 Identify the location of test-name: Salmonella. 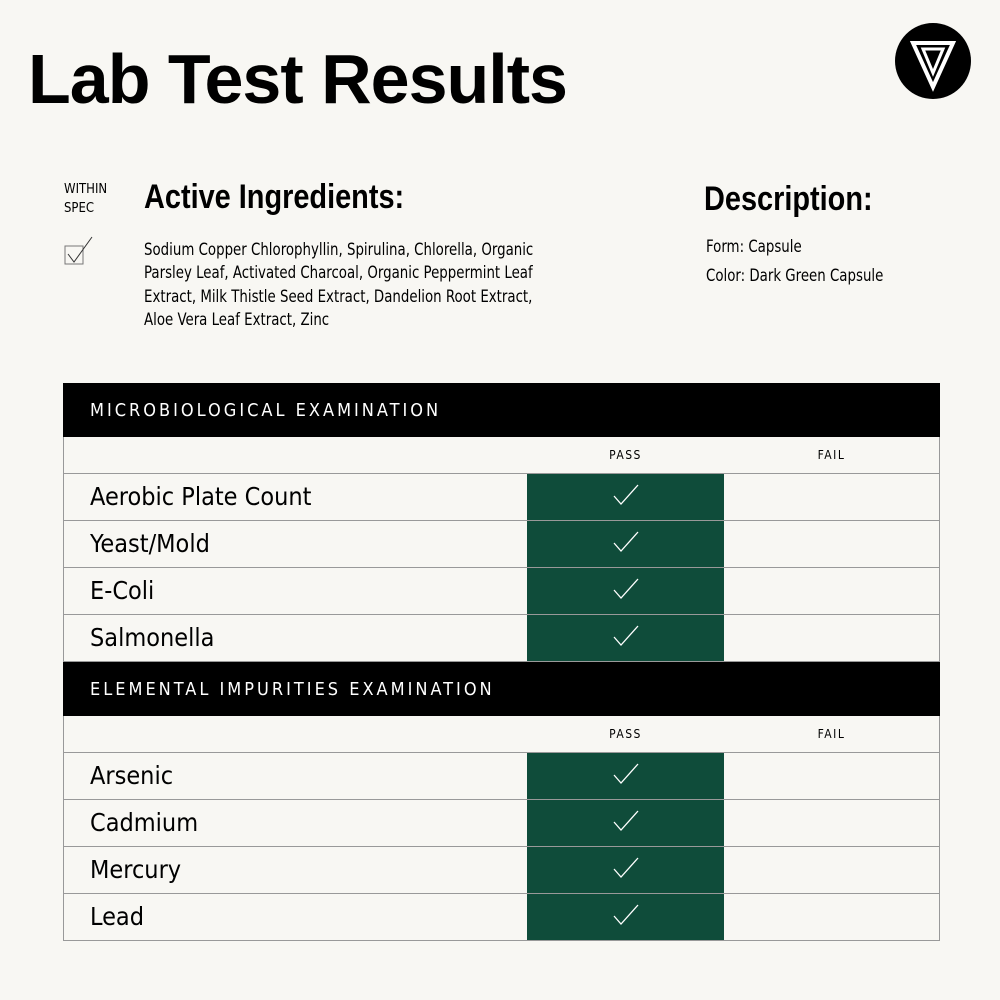
(152, 637).